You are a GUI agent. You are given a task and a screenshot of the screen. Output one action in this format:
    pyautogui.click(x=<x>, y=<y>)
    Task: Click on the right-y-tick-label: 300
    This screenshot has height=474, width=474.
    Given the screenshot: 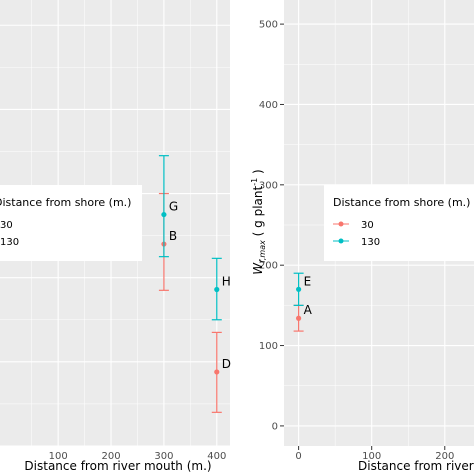 What is the action you would take?
    pyautogui.click(x=268, y=185)
    